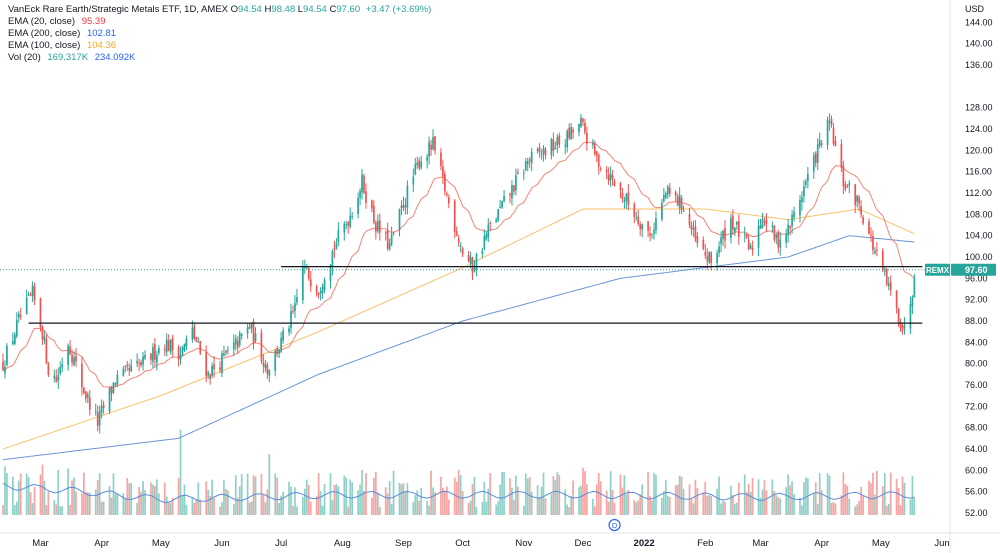 This screenshot has height=553, width=1000. I want to click on volume-ma-line, so click(458, 493).